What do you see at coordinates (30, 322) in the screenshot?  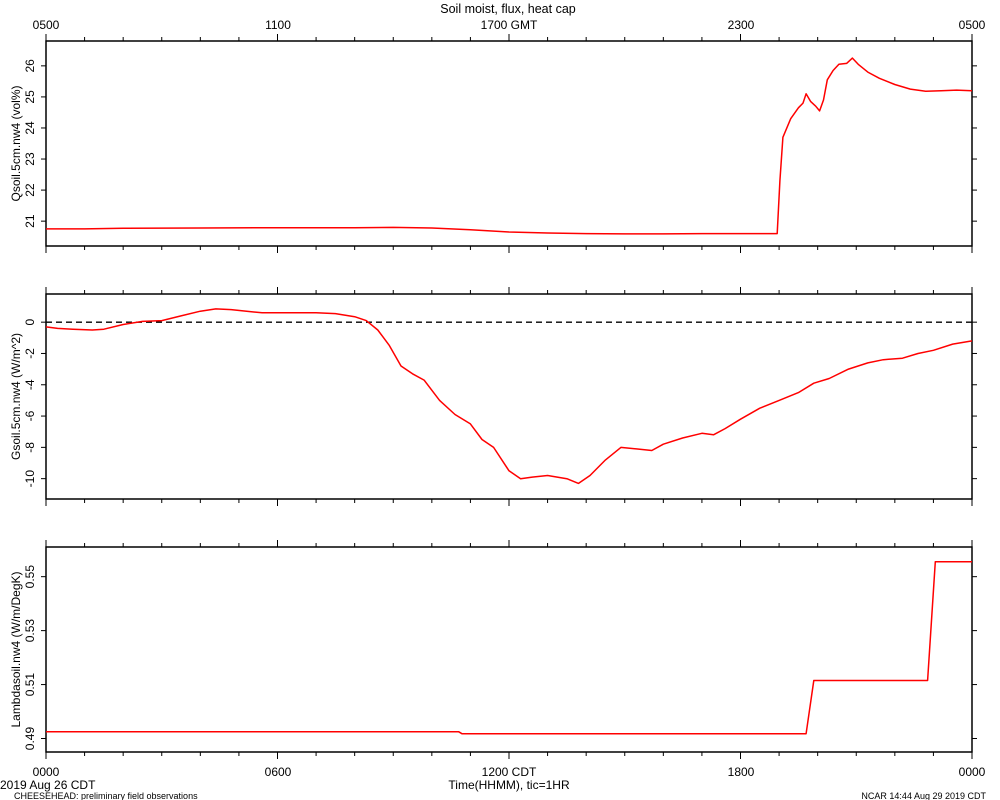 I see `y-tick-label: 0` at bounding box center [30, 322].